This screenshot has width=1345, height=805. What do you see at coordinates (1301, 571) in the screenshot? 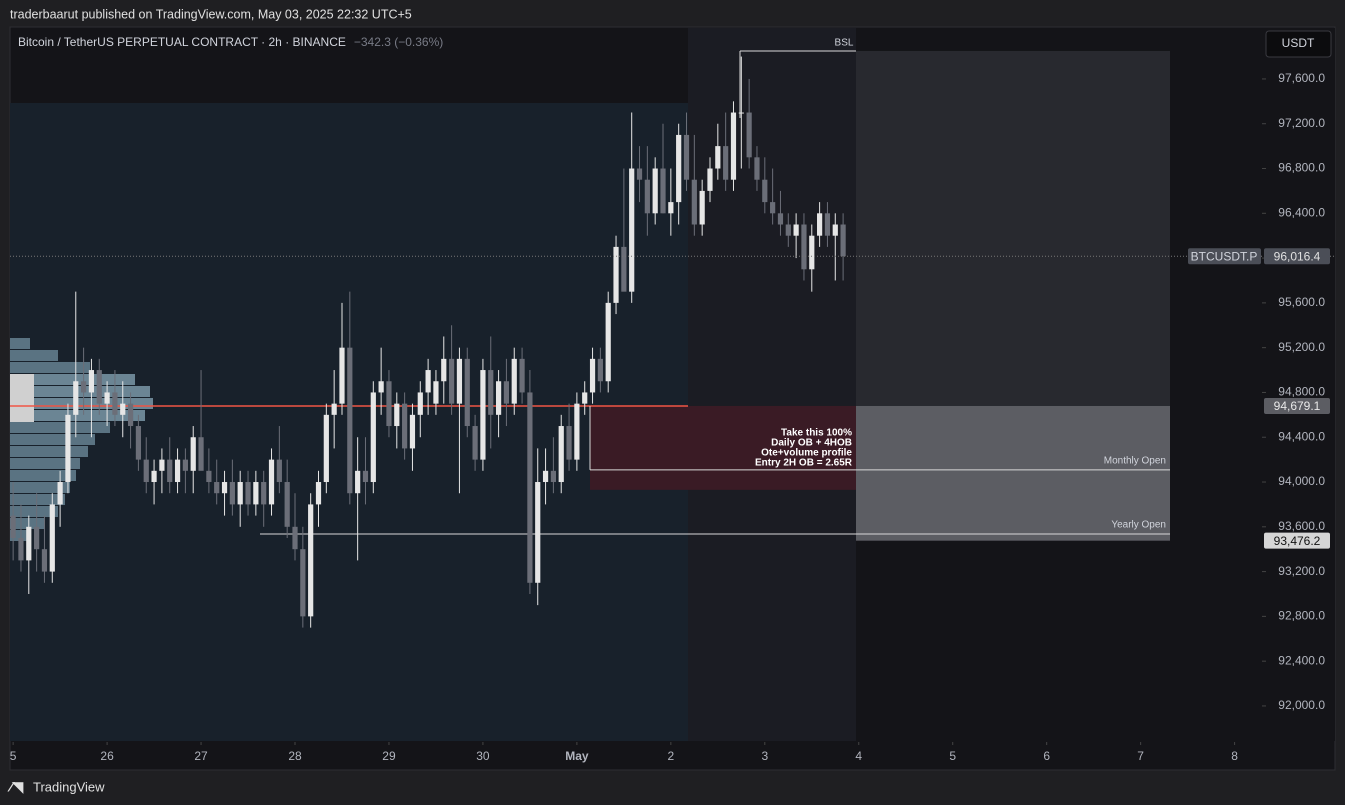
I see `y-tick-label: 93,200.0` at bounding box center [1301, 571].